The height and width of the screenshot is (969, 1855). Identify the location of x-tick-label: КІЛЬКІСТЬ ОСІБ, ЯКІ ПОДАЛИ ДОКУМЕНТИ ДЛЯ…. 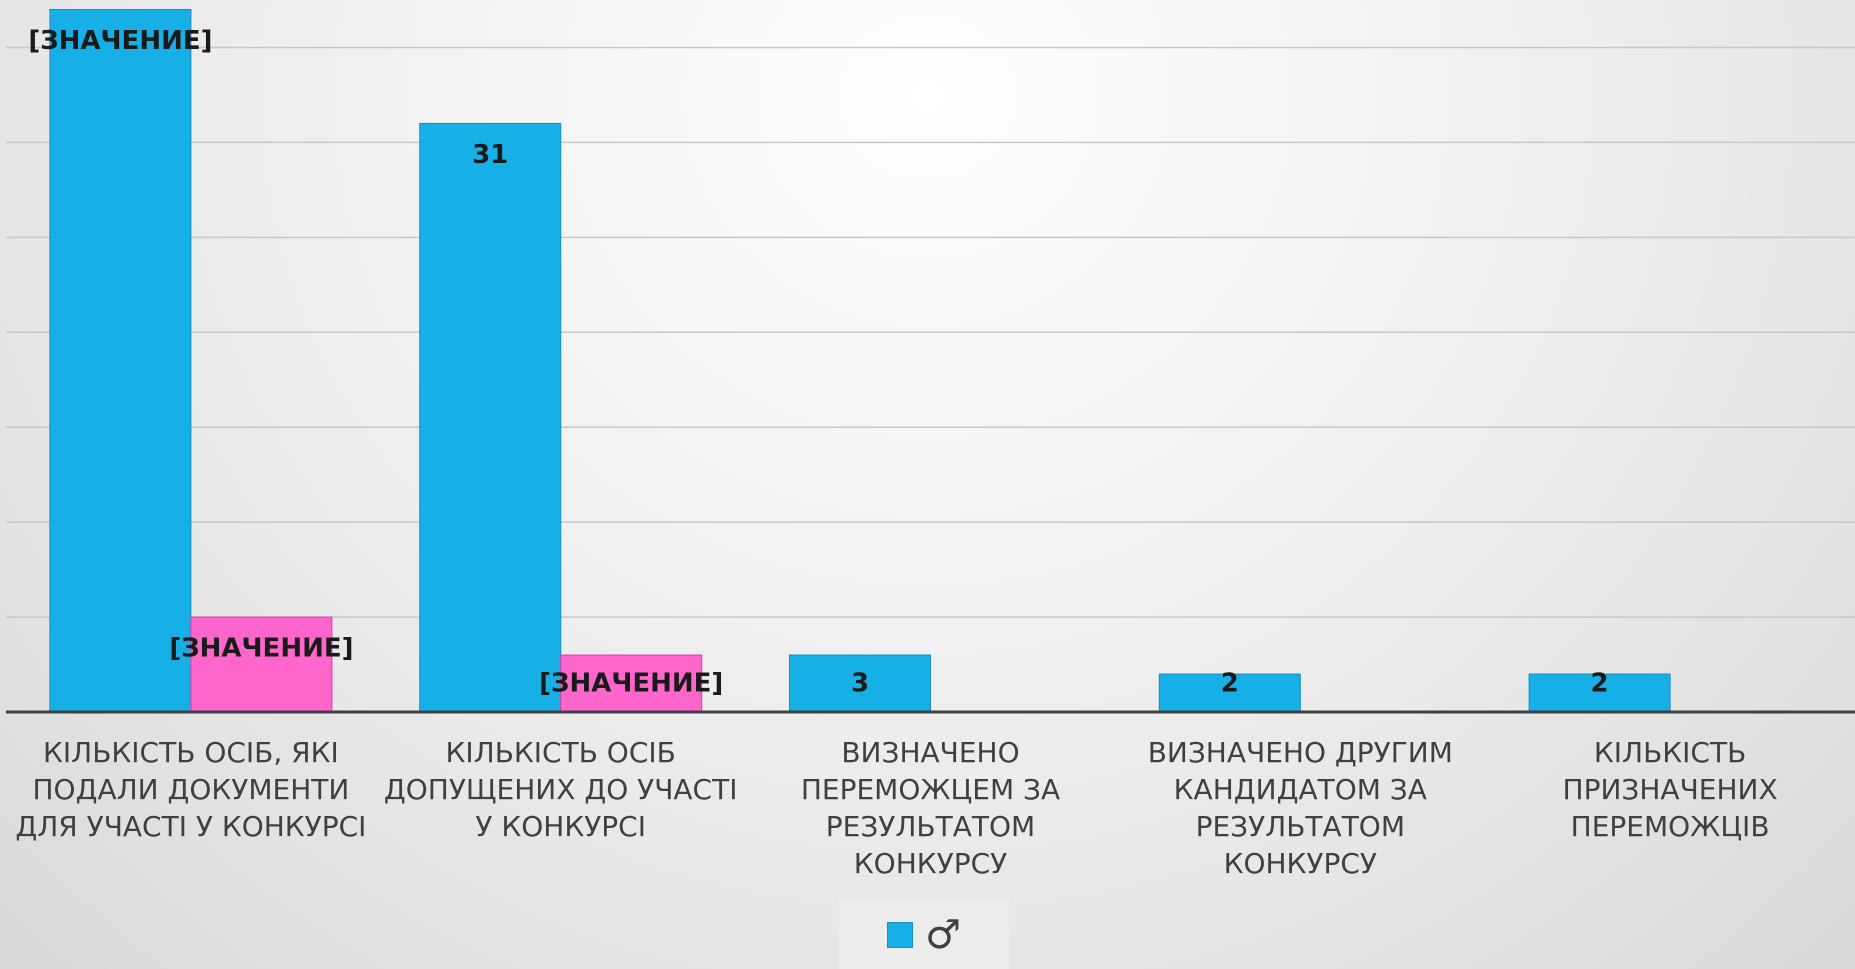
(191, 789).